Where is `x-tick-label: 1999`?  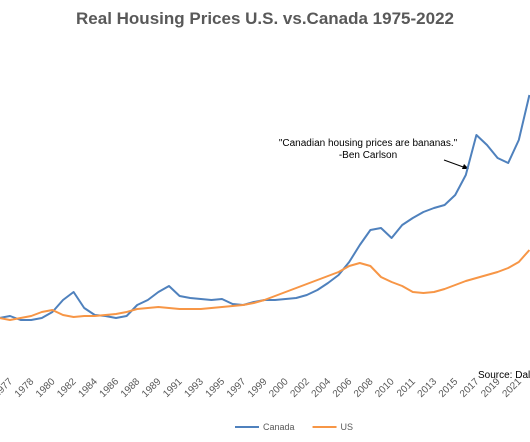
x-tick-label: 1999 is located at coordinates (258, 388).